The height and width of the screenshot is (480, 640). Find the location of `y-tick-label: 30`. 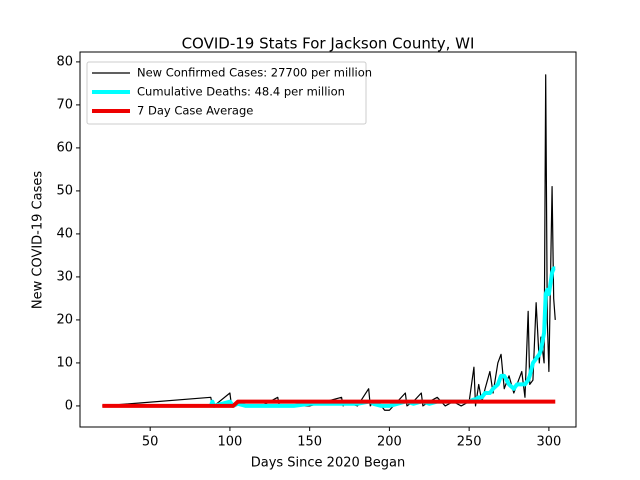

y-tick-label: 30 is located at coordinates (64, 276).